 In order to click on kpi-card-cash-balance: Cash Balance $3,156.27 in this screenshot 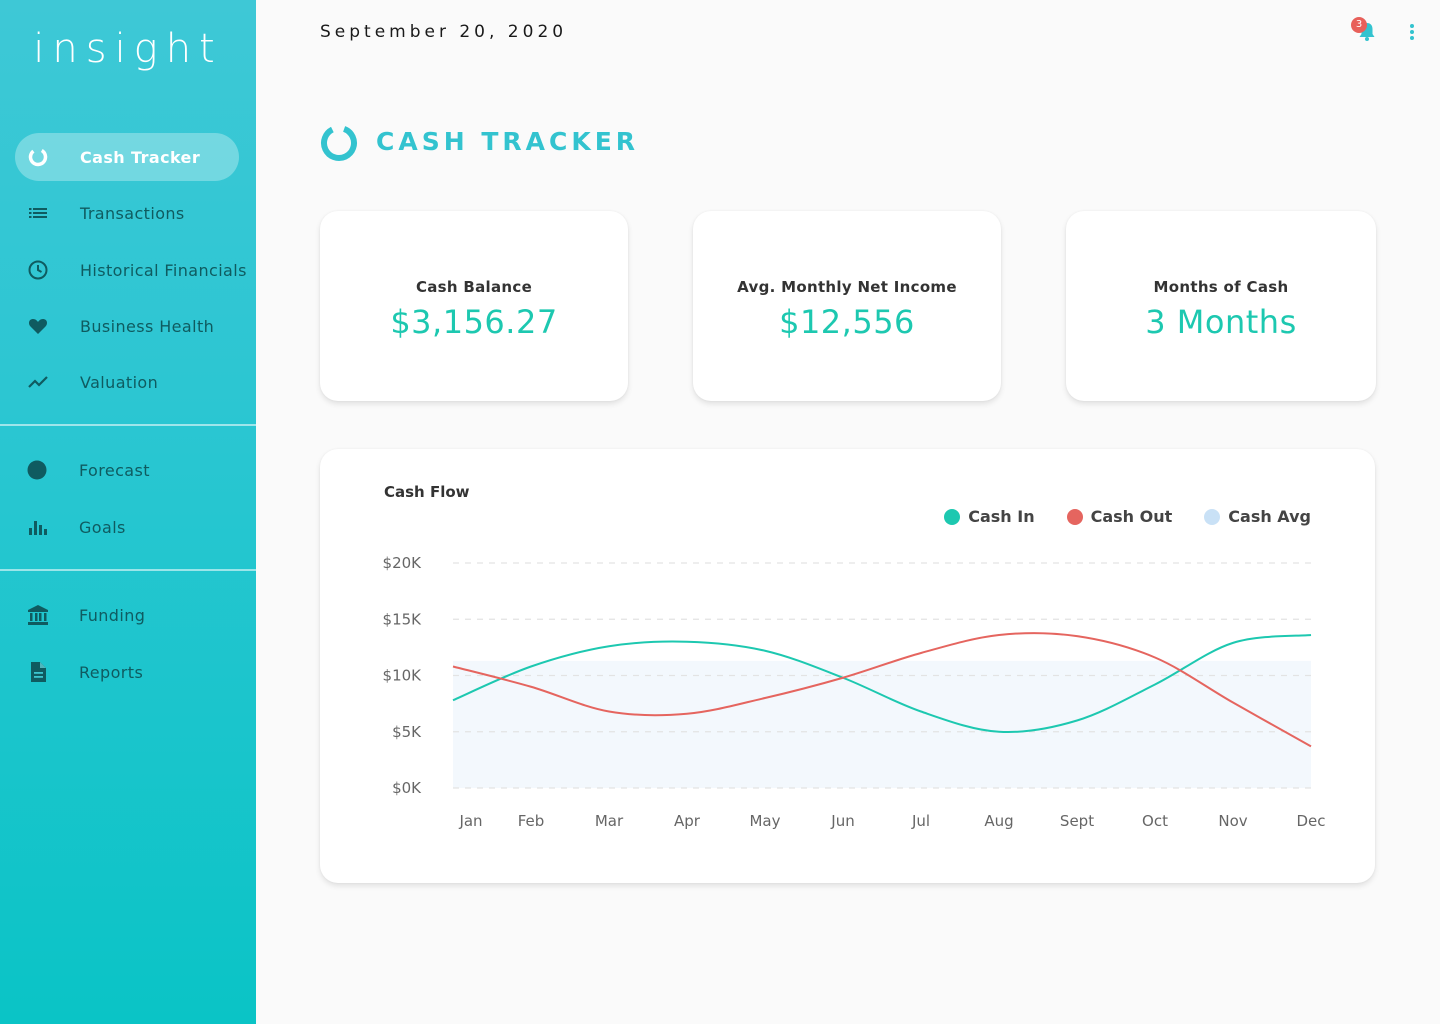, I will do `click(474, 306)`.